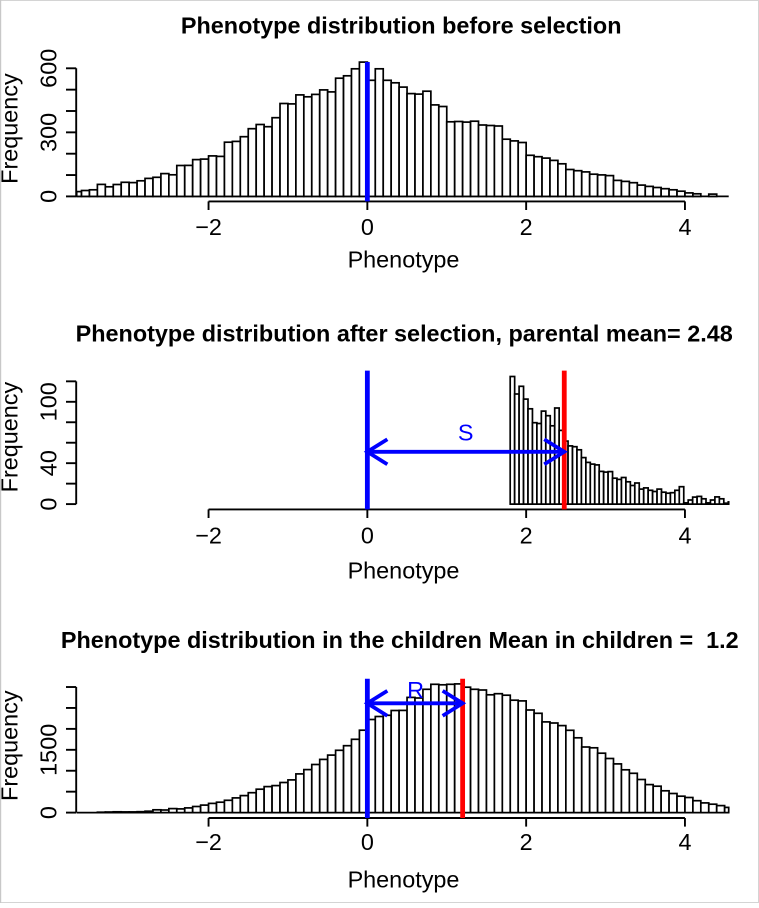  Describe the element at coordinates (48, 132) in the screenshot. I see `svg-text: 300` at that location.